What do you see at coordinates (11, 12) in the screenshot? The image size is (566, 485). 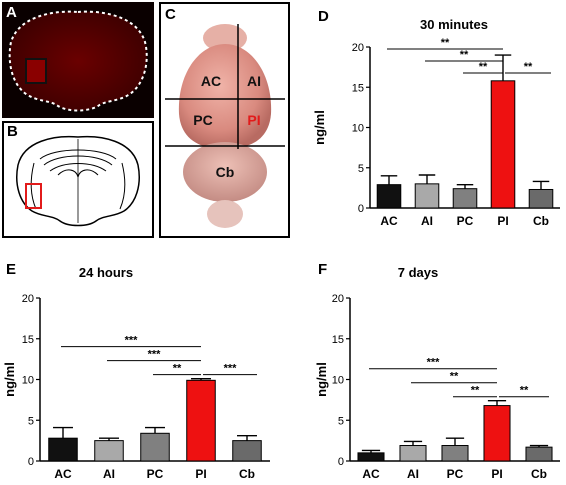 I see `panel-a-label: A` at bounding box center [11, 12].